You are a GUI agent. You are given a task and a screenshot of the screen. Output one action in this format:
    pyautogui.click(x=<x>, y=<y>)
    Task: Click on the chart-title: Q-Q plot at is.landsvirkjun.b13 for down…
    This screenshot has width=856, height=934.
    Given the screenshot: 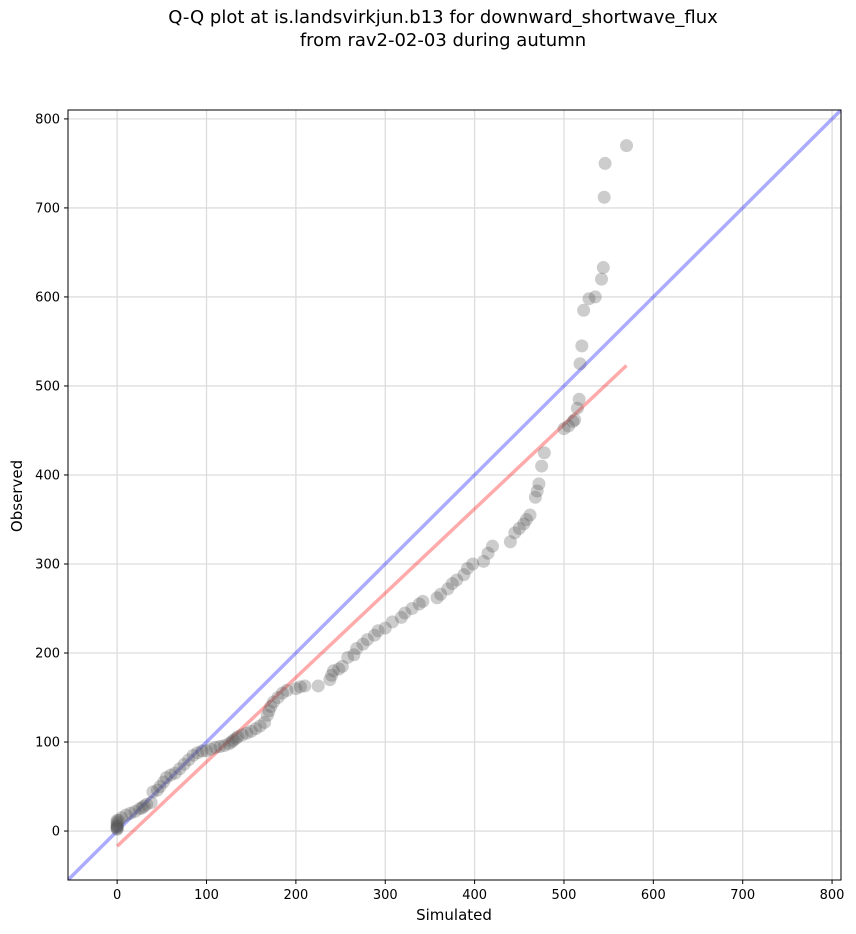 What is the action you would take?
    pyautogui.click(x=428, y=29)
    